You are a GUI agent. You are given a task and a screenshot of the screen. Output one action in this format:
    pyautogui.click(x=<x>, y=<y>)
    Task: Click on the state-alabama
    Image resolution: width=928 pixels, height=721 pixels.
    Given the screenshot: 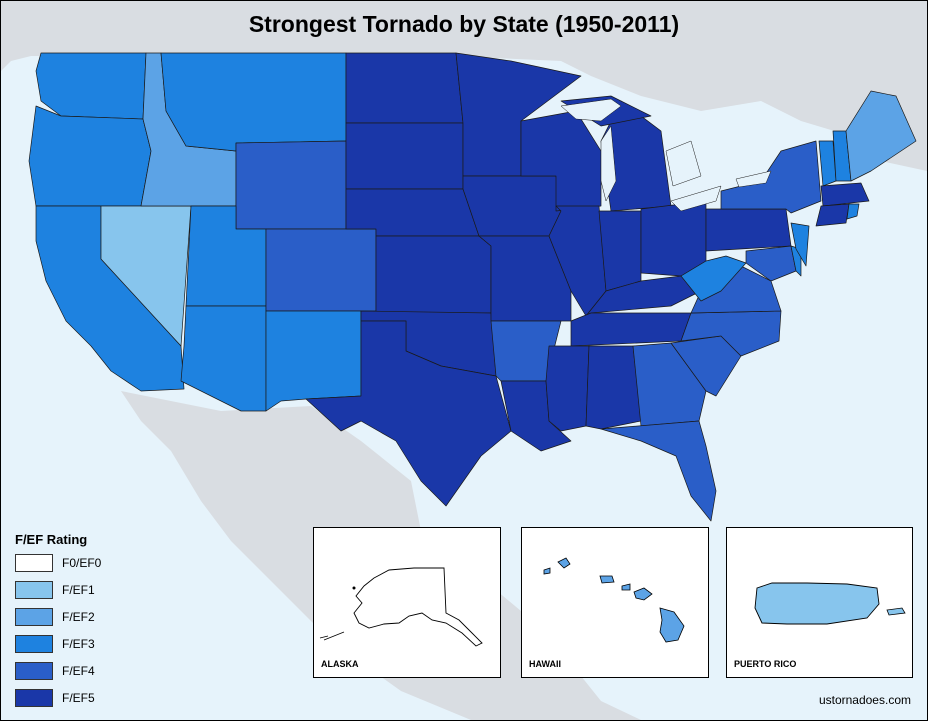 What is the action you would take?
    pyautogui.click(x=613, y=387)
    